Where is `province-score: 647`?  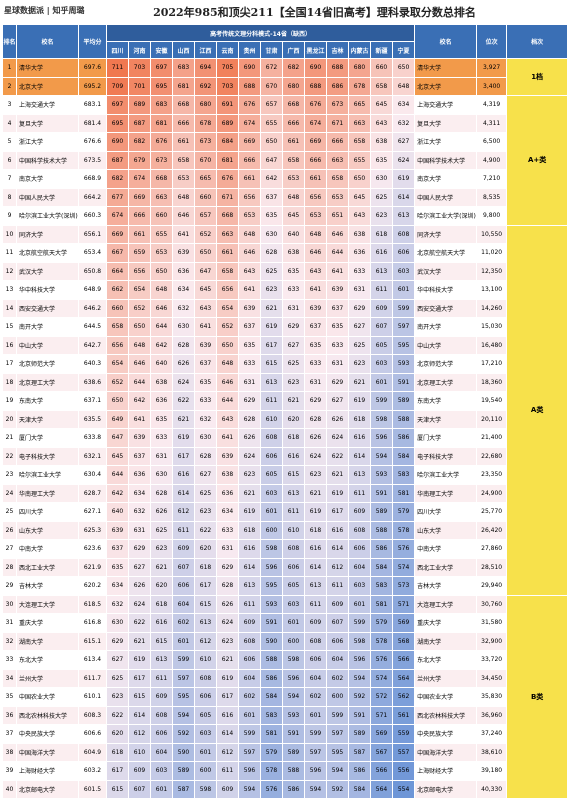
province-score: 647 is located at coordinates (117, 438).